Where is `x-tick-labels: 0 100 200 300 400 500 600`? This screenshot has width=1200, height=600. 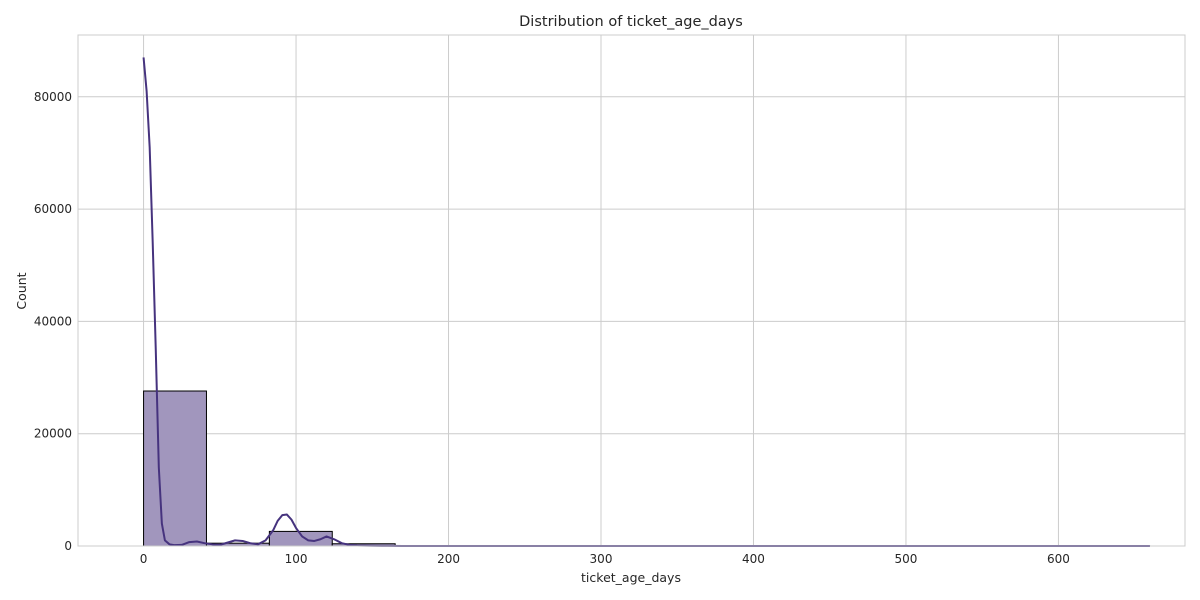
x-tick-labels: 0 100 200 300 400 500 600 is located at coordinates (605, 559).